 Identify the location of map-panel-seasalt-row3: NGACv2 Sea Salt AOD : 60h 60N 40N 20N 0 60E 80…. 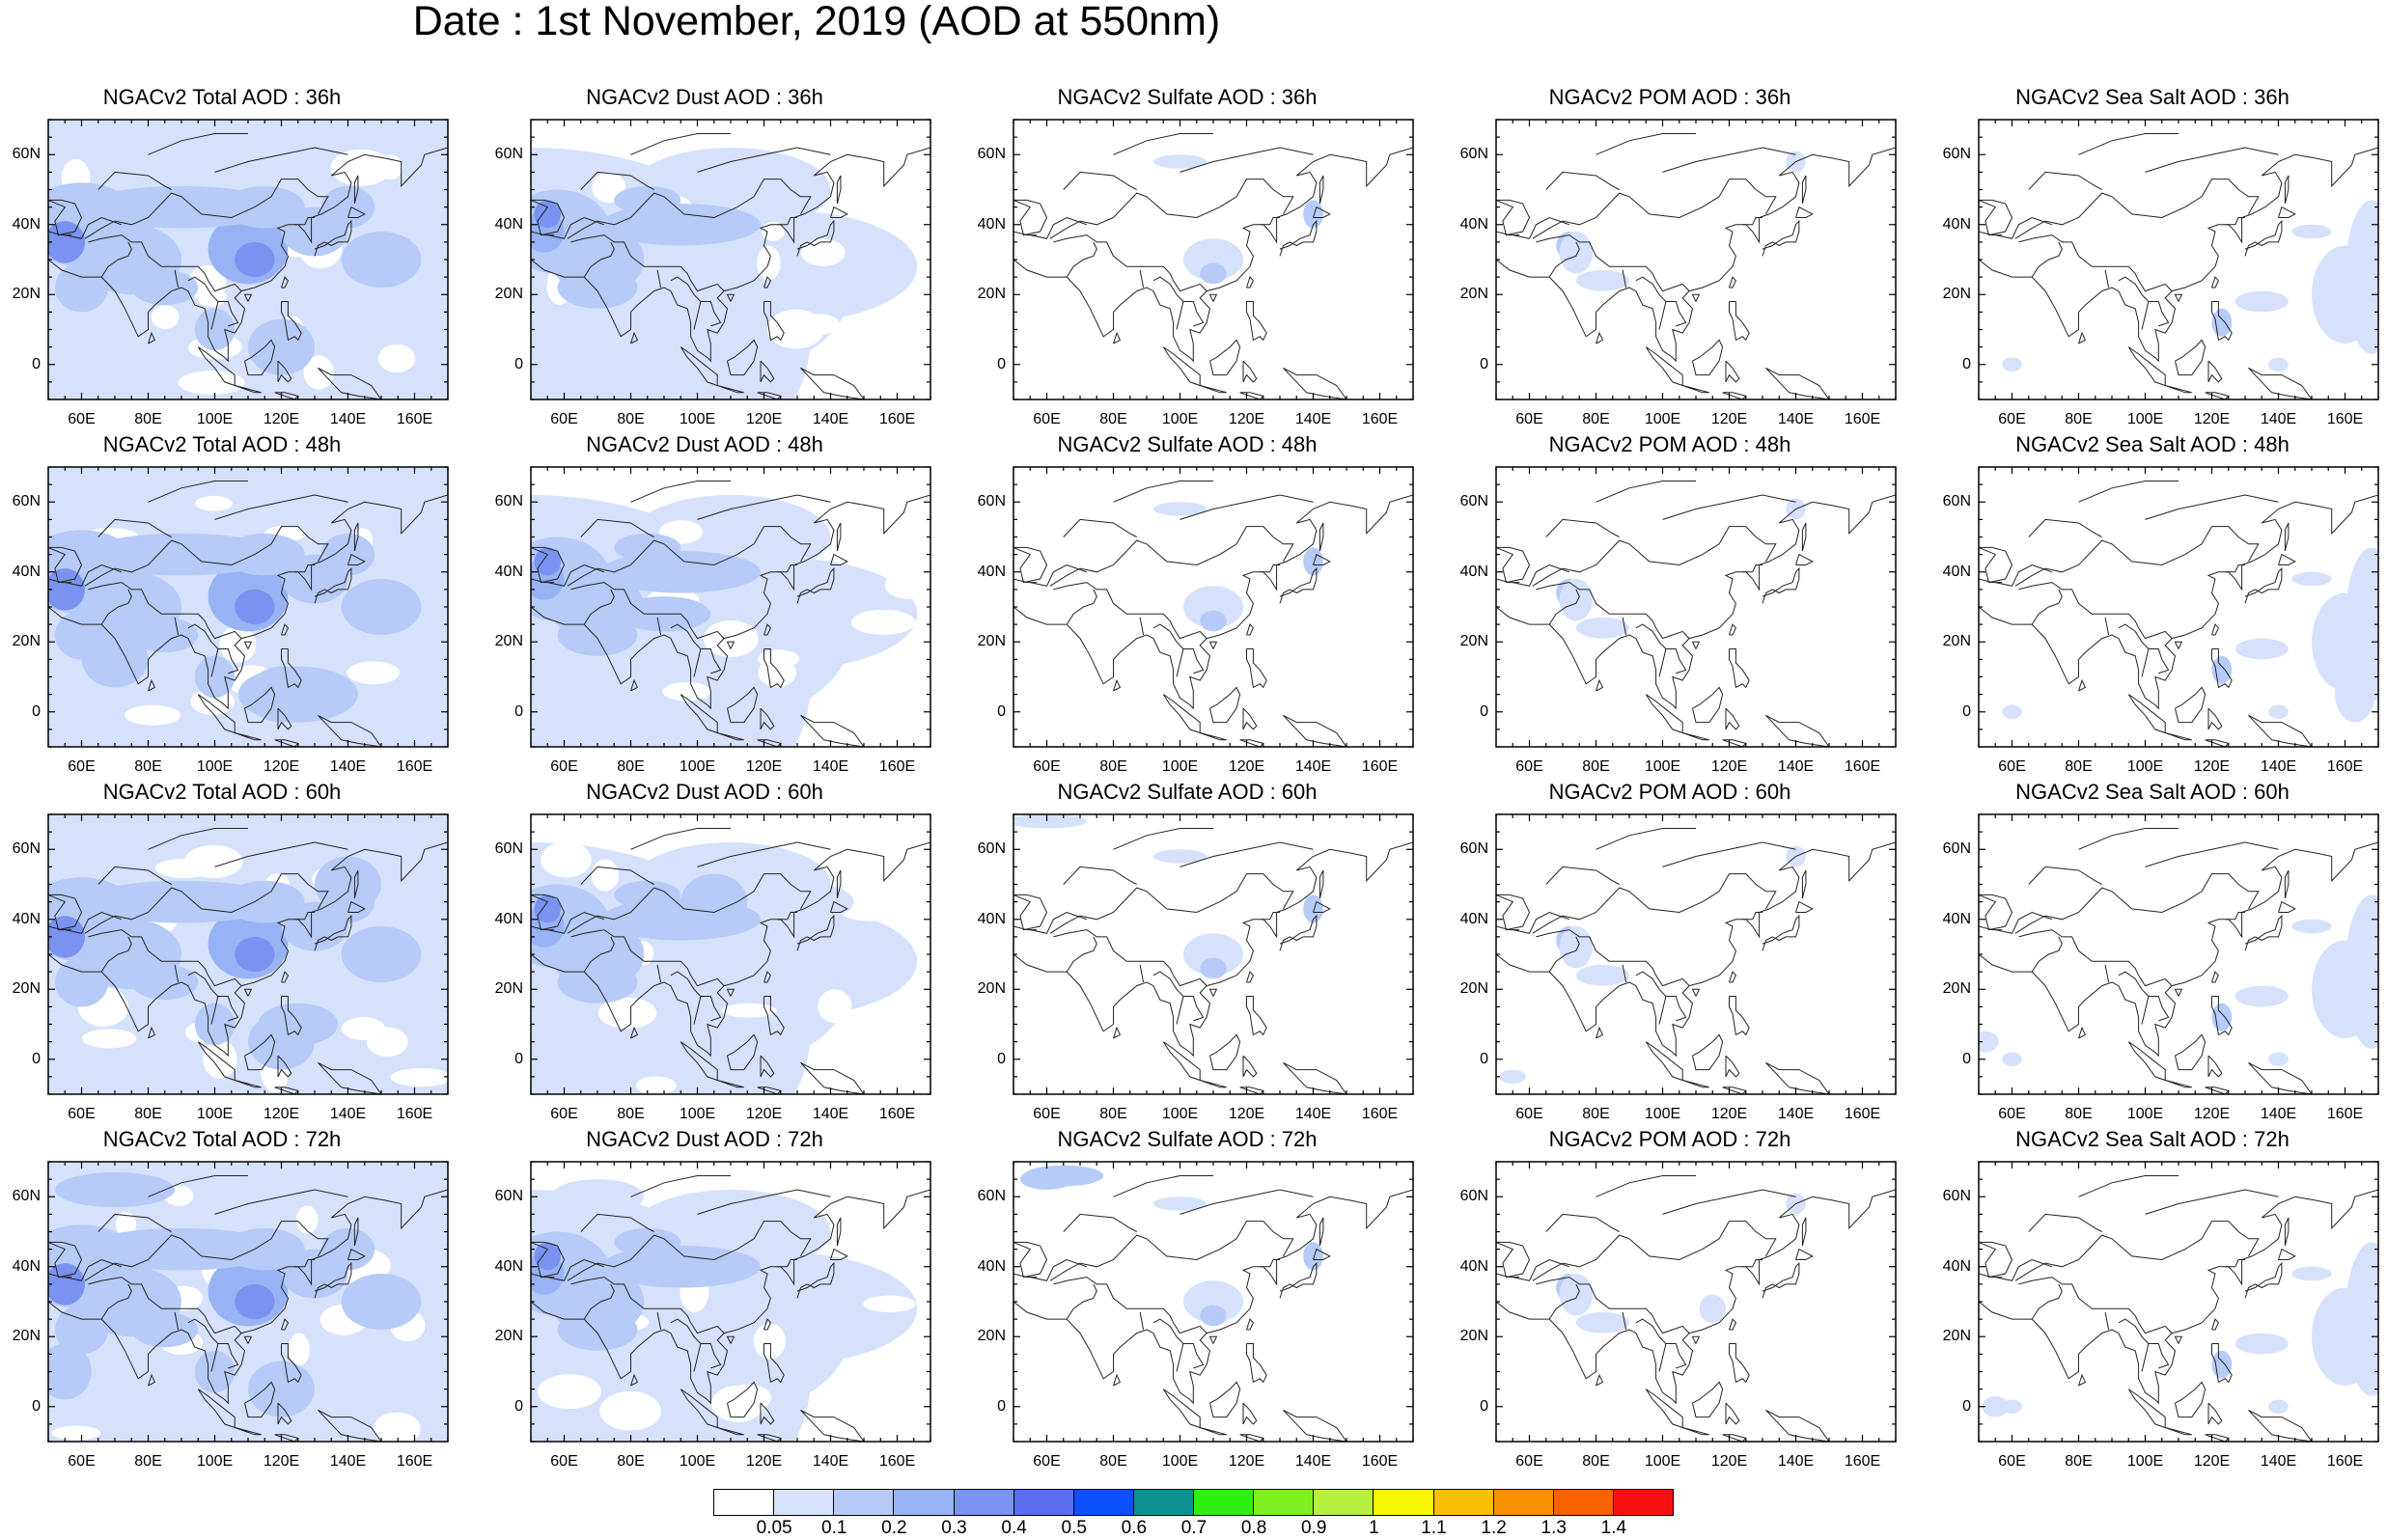
(2158, 953).